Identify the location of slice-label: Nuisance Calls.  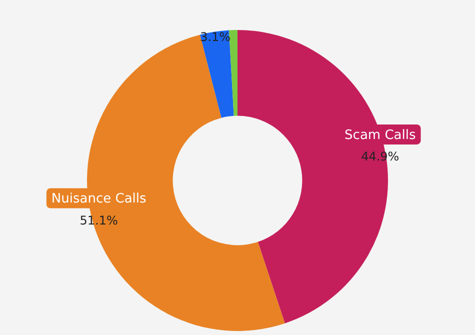
(99, 199).